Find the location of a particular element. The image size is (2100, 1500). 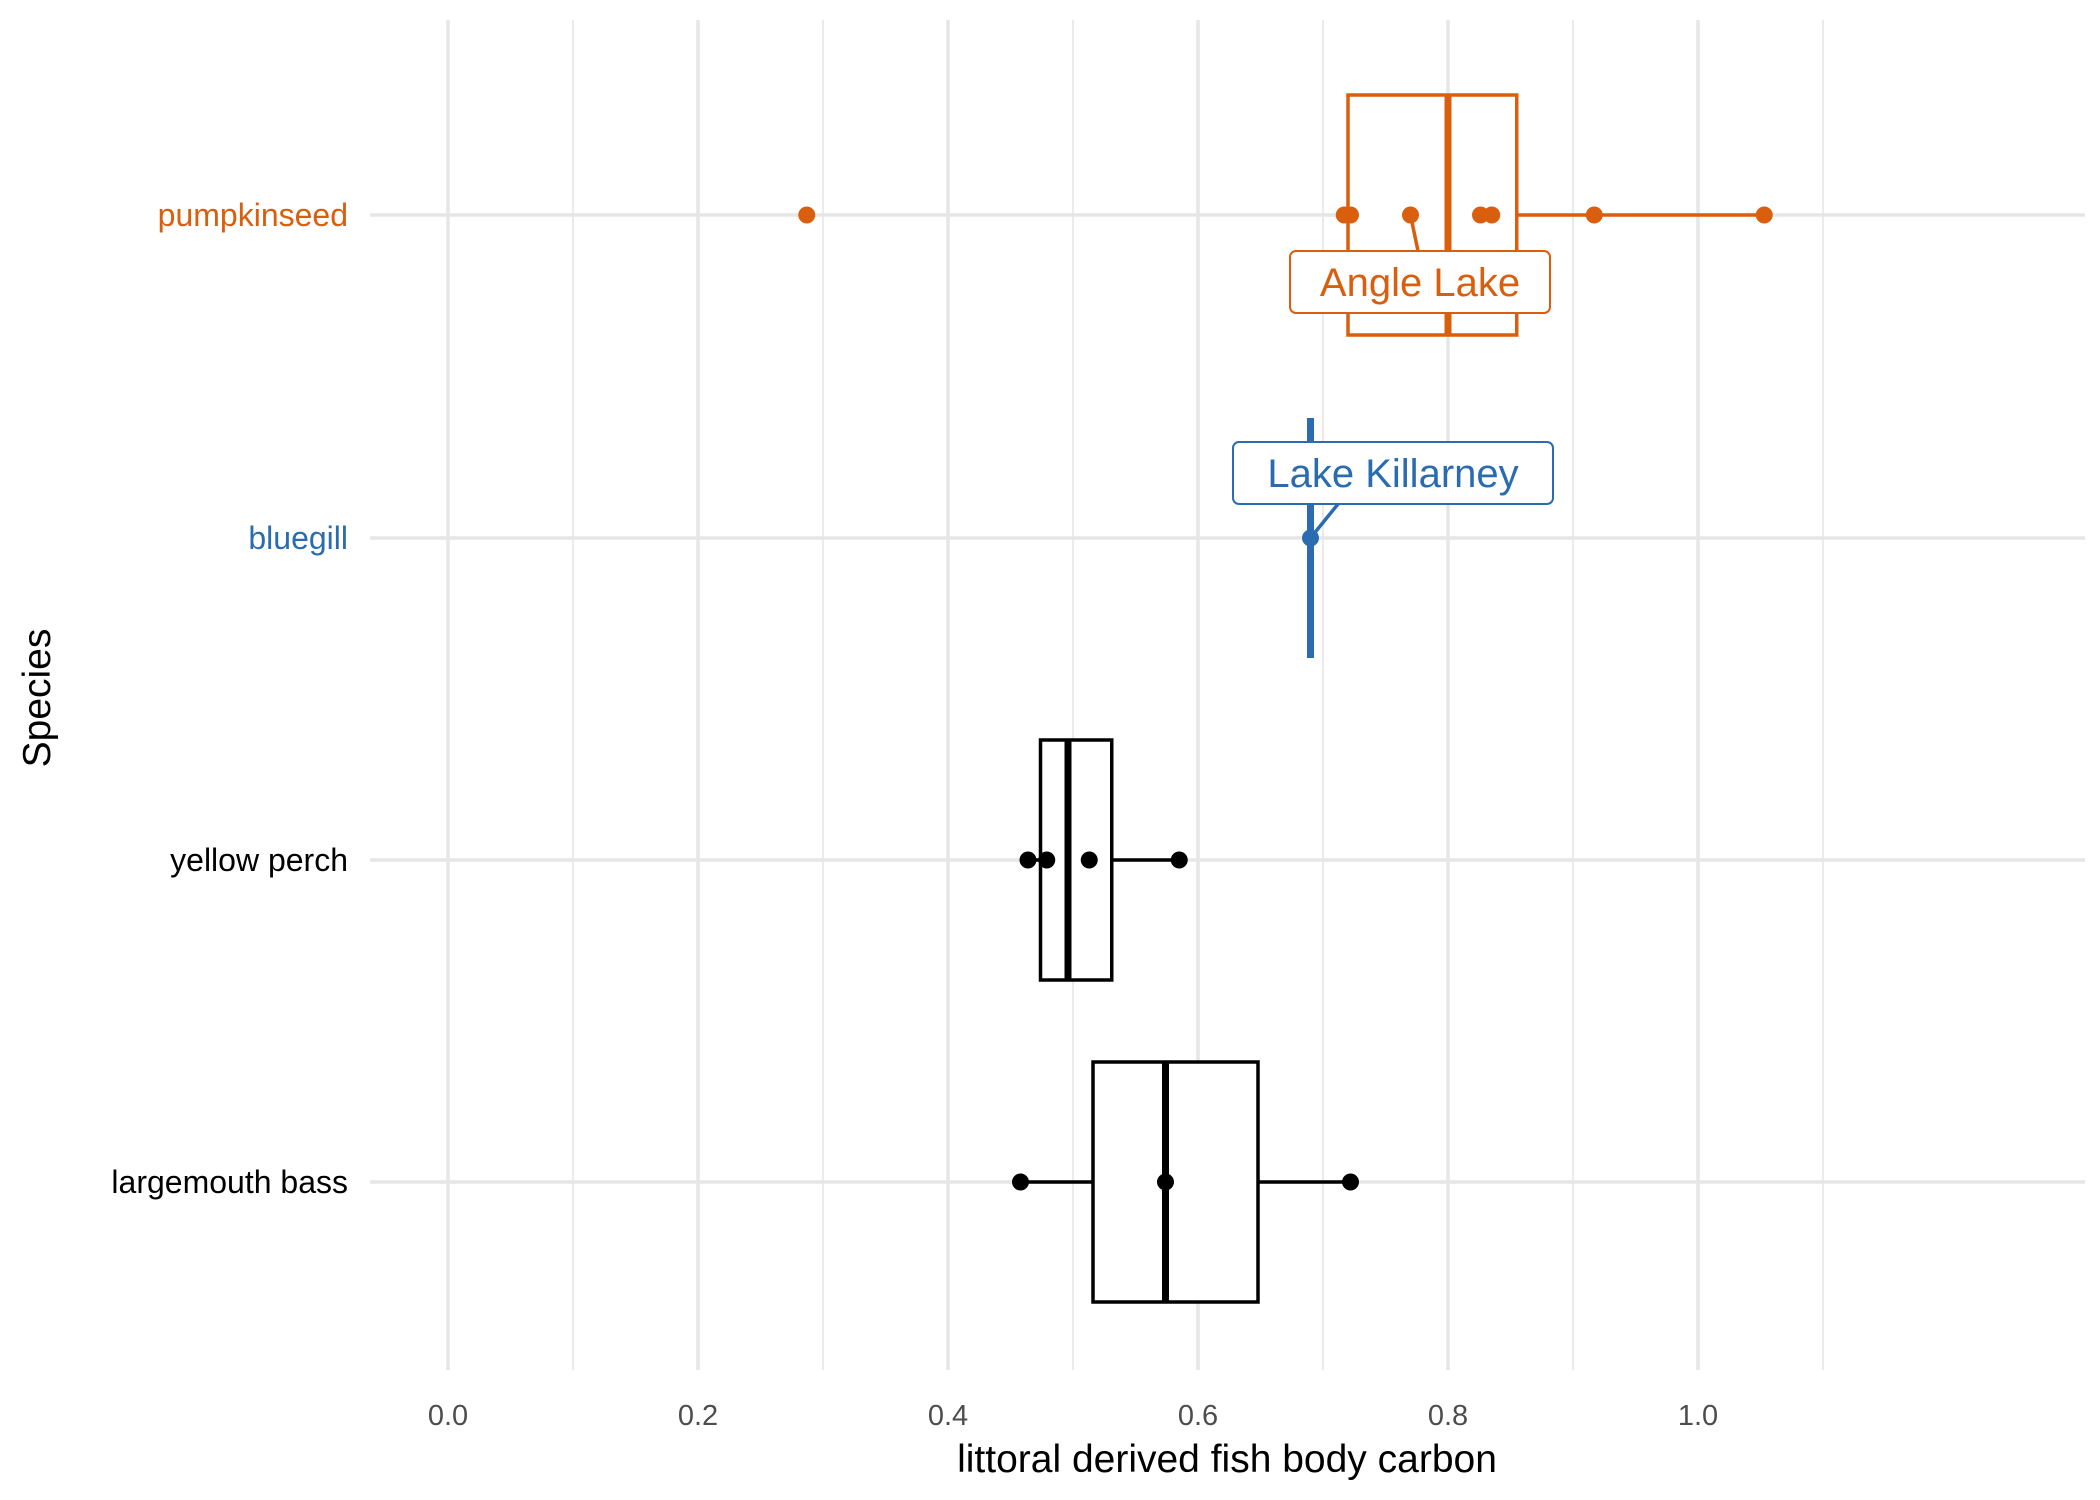

y-category-label: largemouth bass is located at coordinates (229, 1182).